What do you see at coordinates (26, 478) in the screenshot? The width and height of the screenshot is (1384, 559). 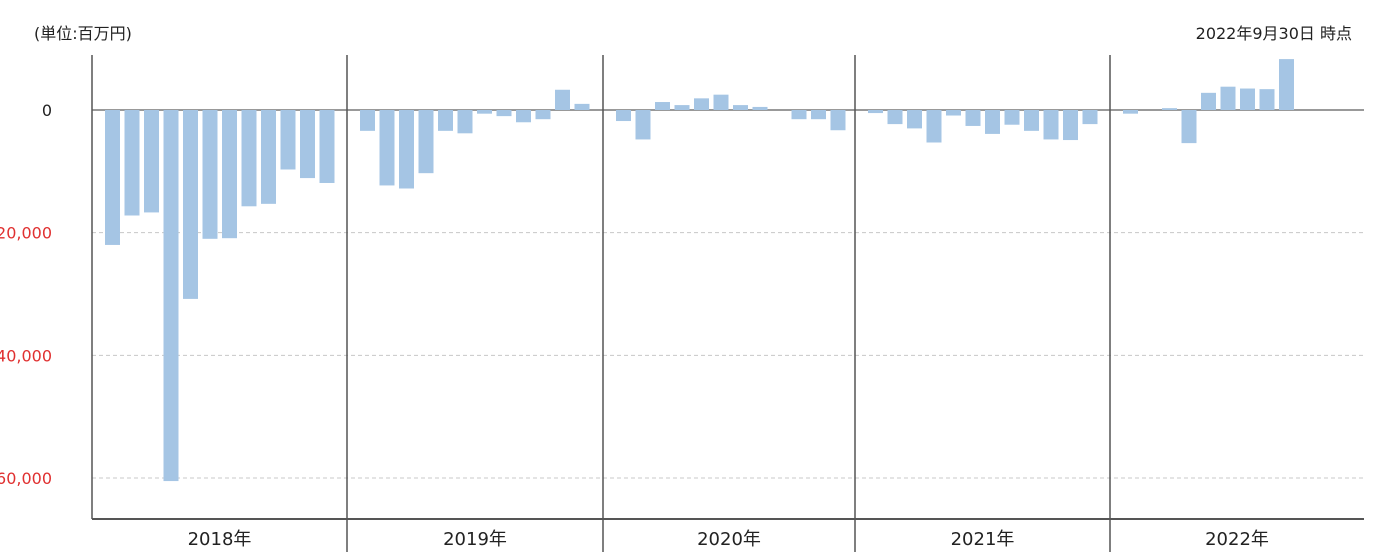 I see `y-tick-label: -60,000` at bounding box center [26, 478].